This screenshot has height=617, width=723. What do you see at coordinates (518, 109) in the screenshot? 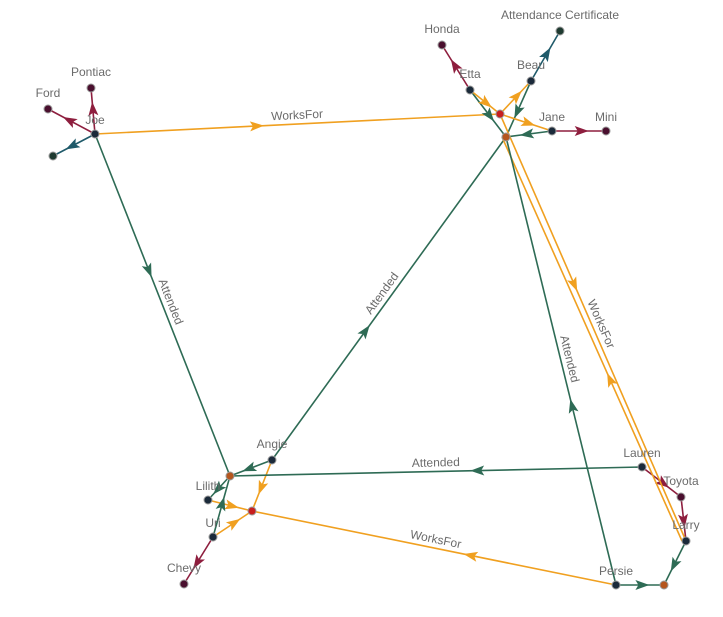
I see `edge-beau-school1` at bounding box center [518, 109].